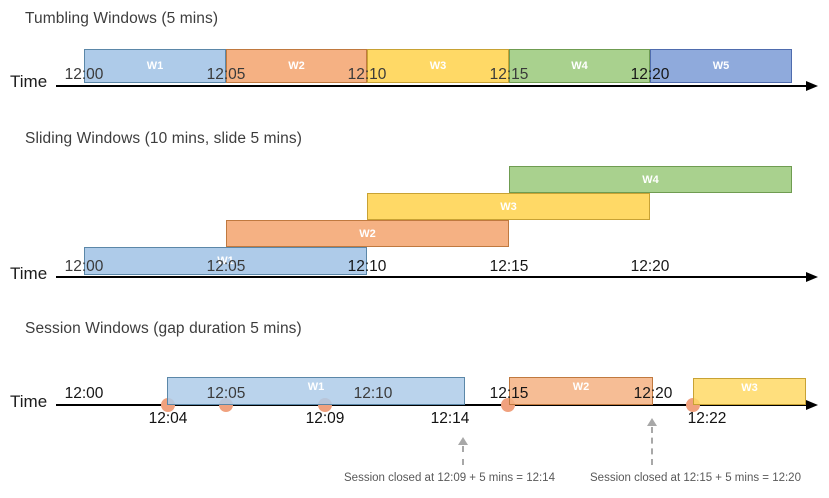 This screenshot has height=498, width=829. I want to click on session-close-note: Session closed at 12:15 + 5 mins = 12:20, so click(695, 478).